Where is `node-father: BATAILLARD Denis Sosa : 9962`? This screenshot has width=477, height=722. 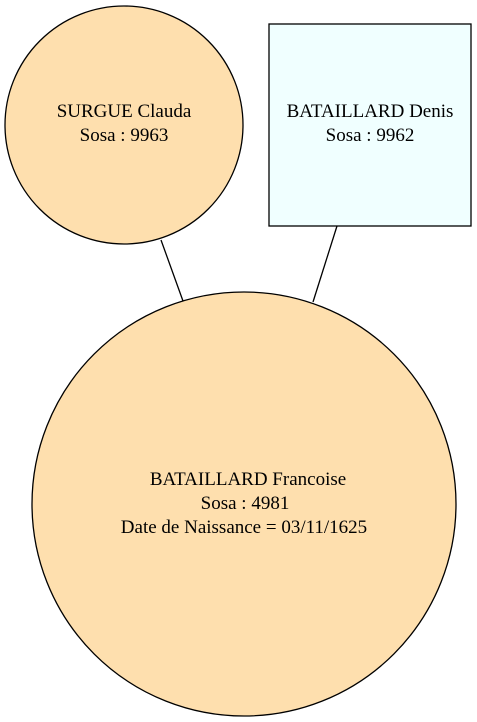
node-father: BATAILLARD Denis Sosa : 9962 is located at coordinates (370, 125).